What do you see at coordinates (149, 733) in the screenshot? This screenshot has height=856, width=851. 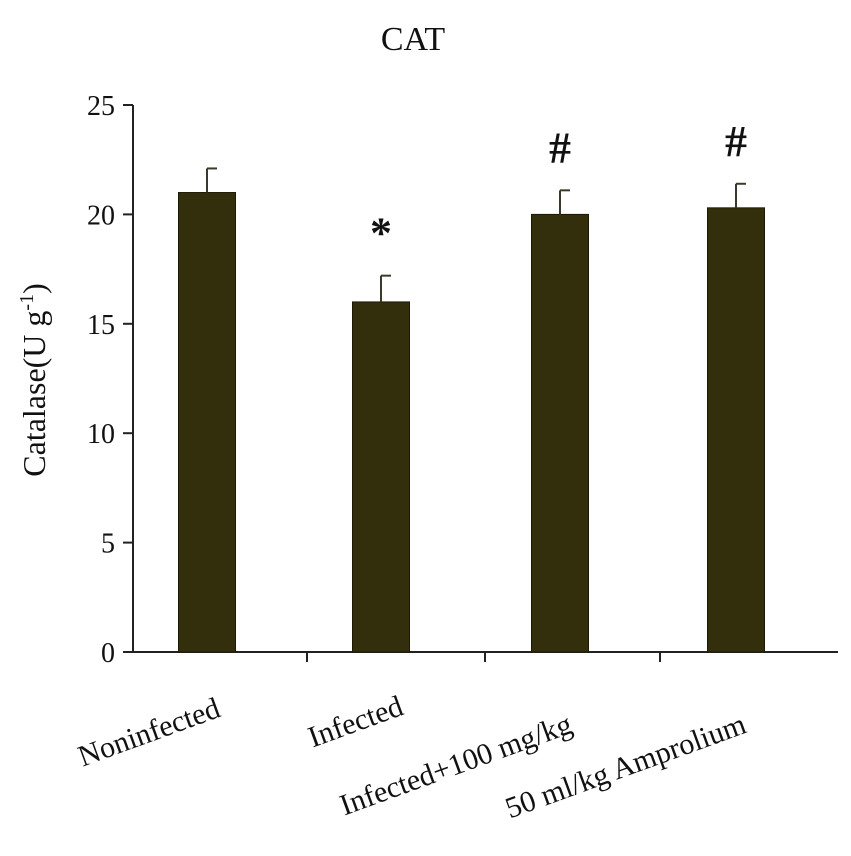 I see `x-tick-label: Noninfected` at bounding box center [149, 733].